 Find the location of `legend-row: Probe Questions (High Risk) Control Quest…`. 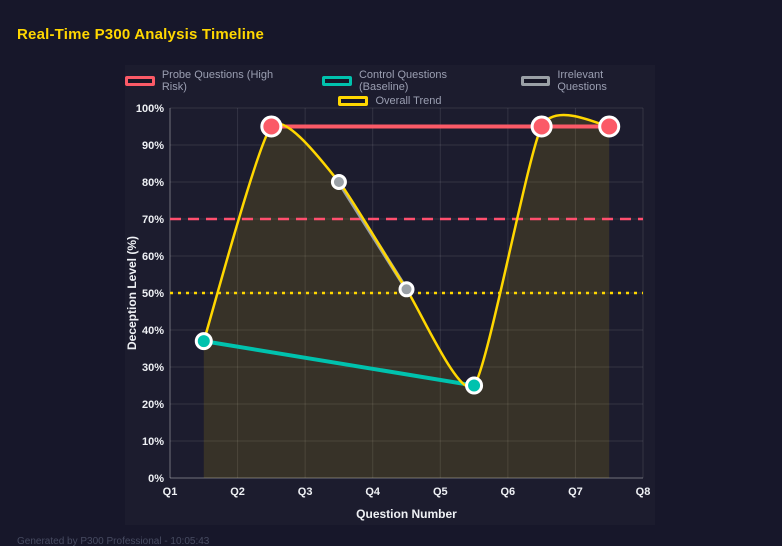

legend-row: Probe Questions (High Risk) Control Quest… is located at coordinates (390, 81).